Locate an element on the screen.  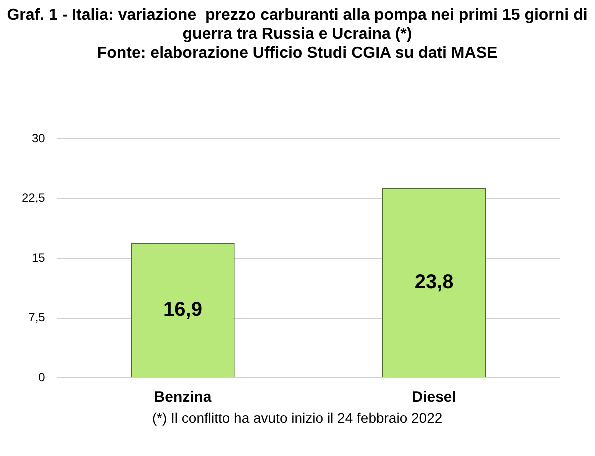
x-tick-label: Diesel is located at coordinates (434, 397).